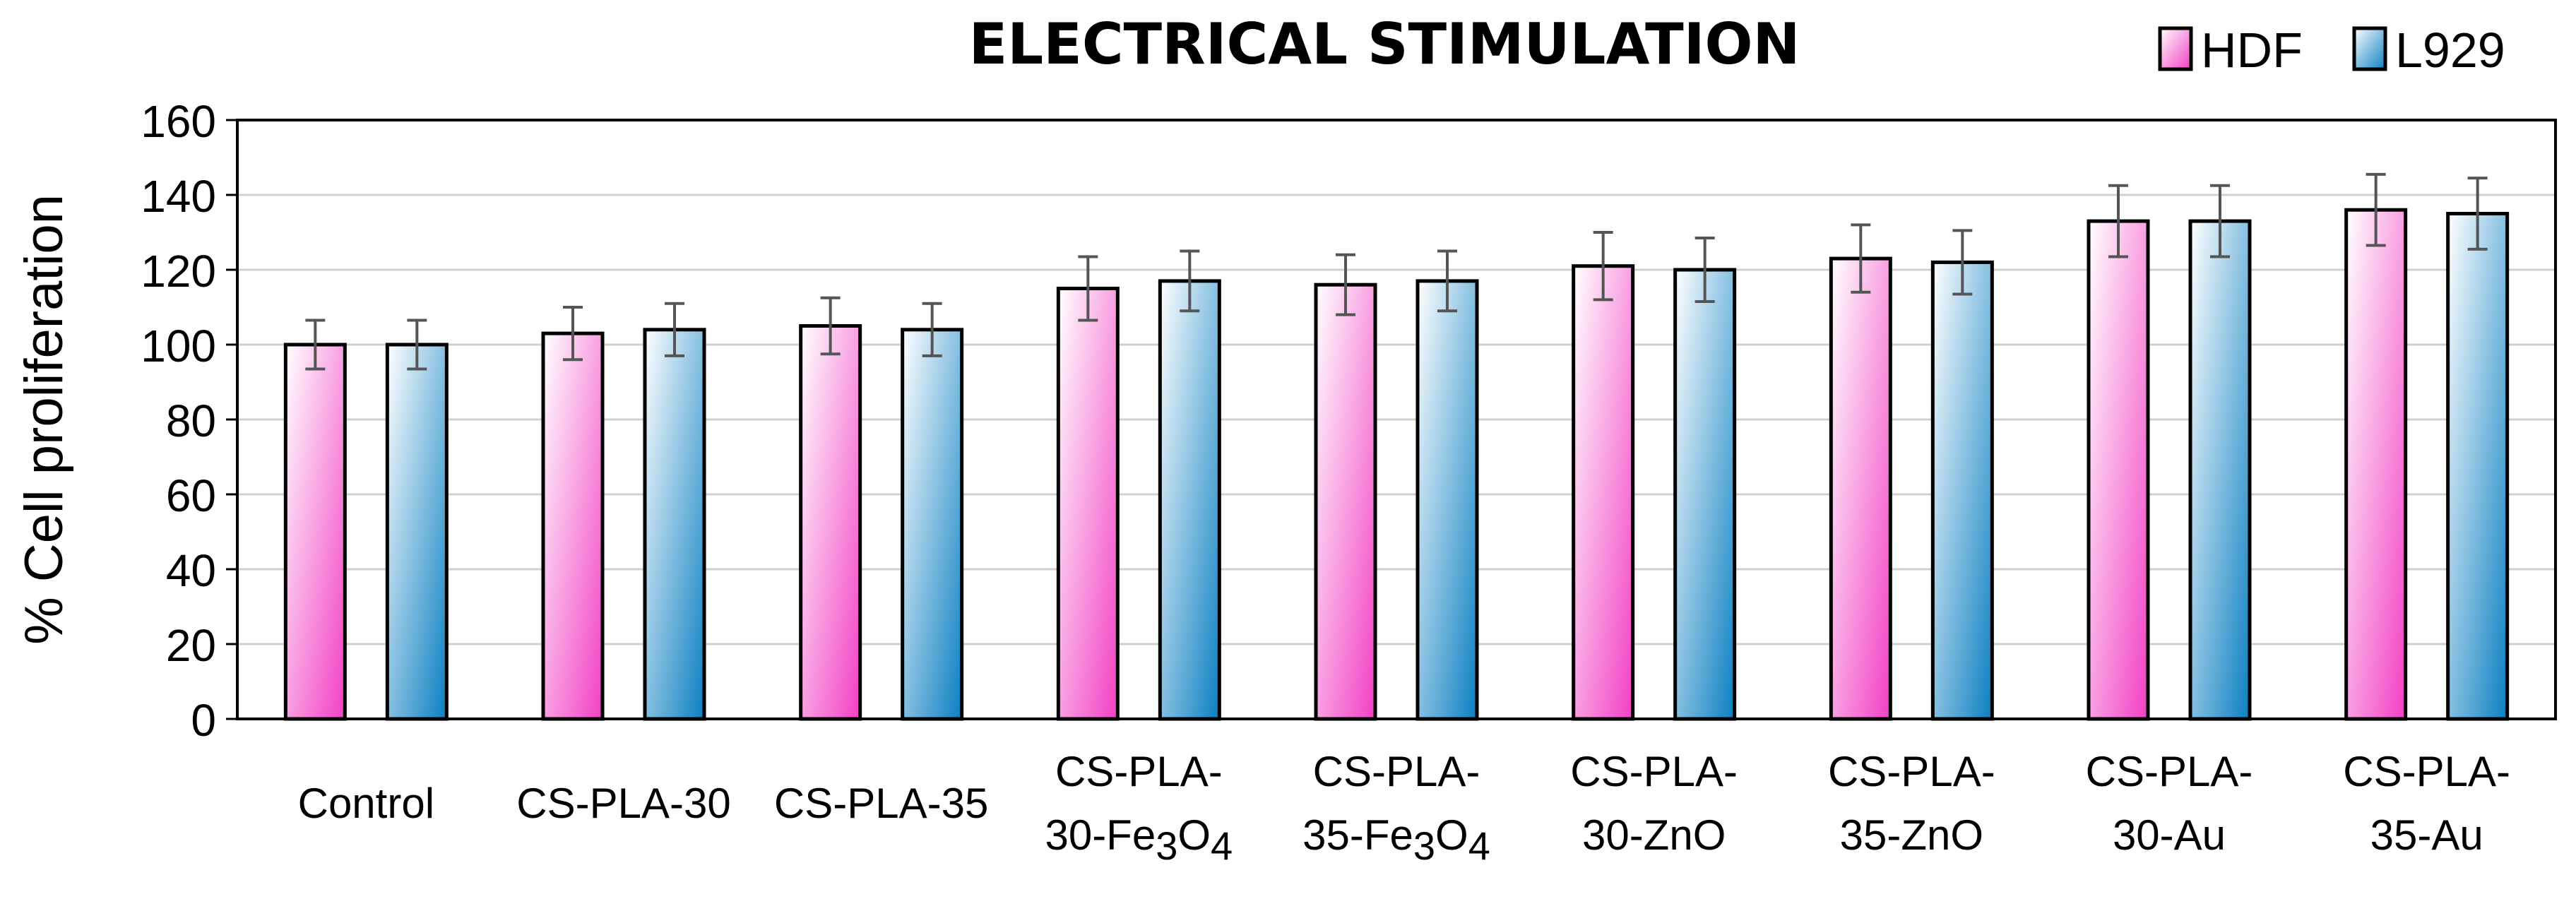 The width and height of the screenshot is (2576, 899). Describe the element at coordinates (881, 803) in the screenshot. I see `x-tick-label: CS-PLA-35` at that location.